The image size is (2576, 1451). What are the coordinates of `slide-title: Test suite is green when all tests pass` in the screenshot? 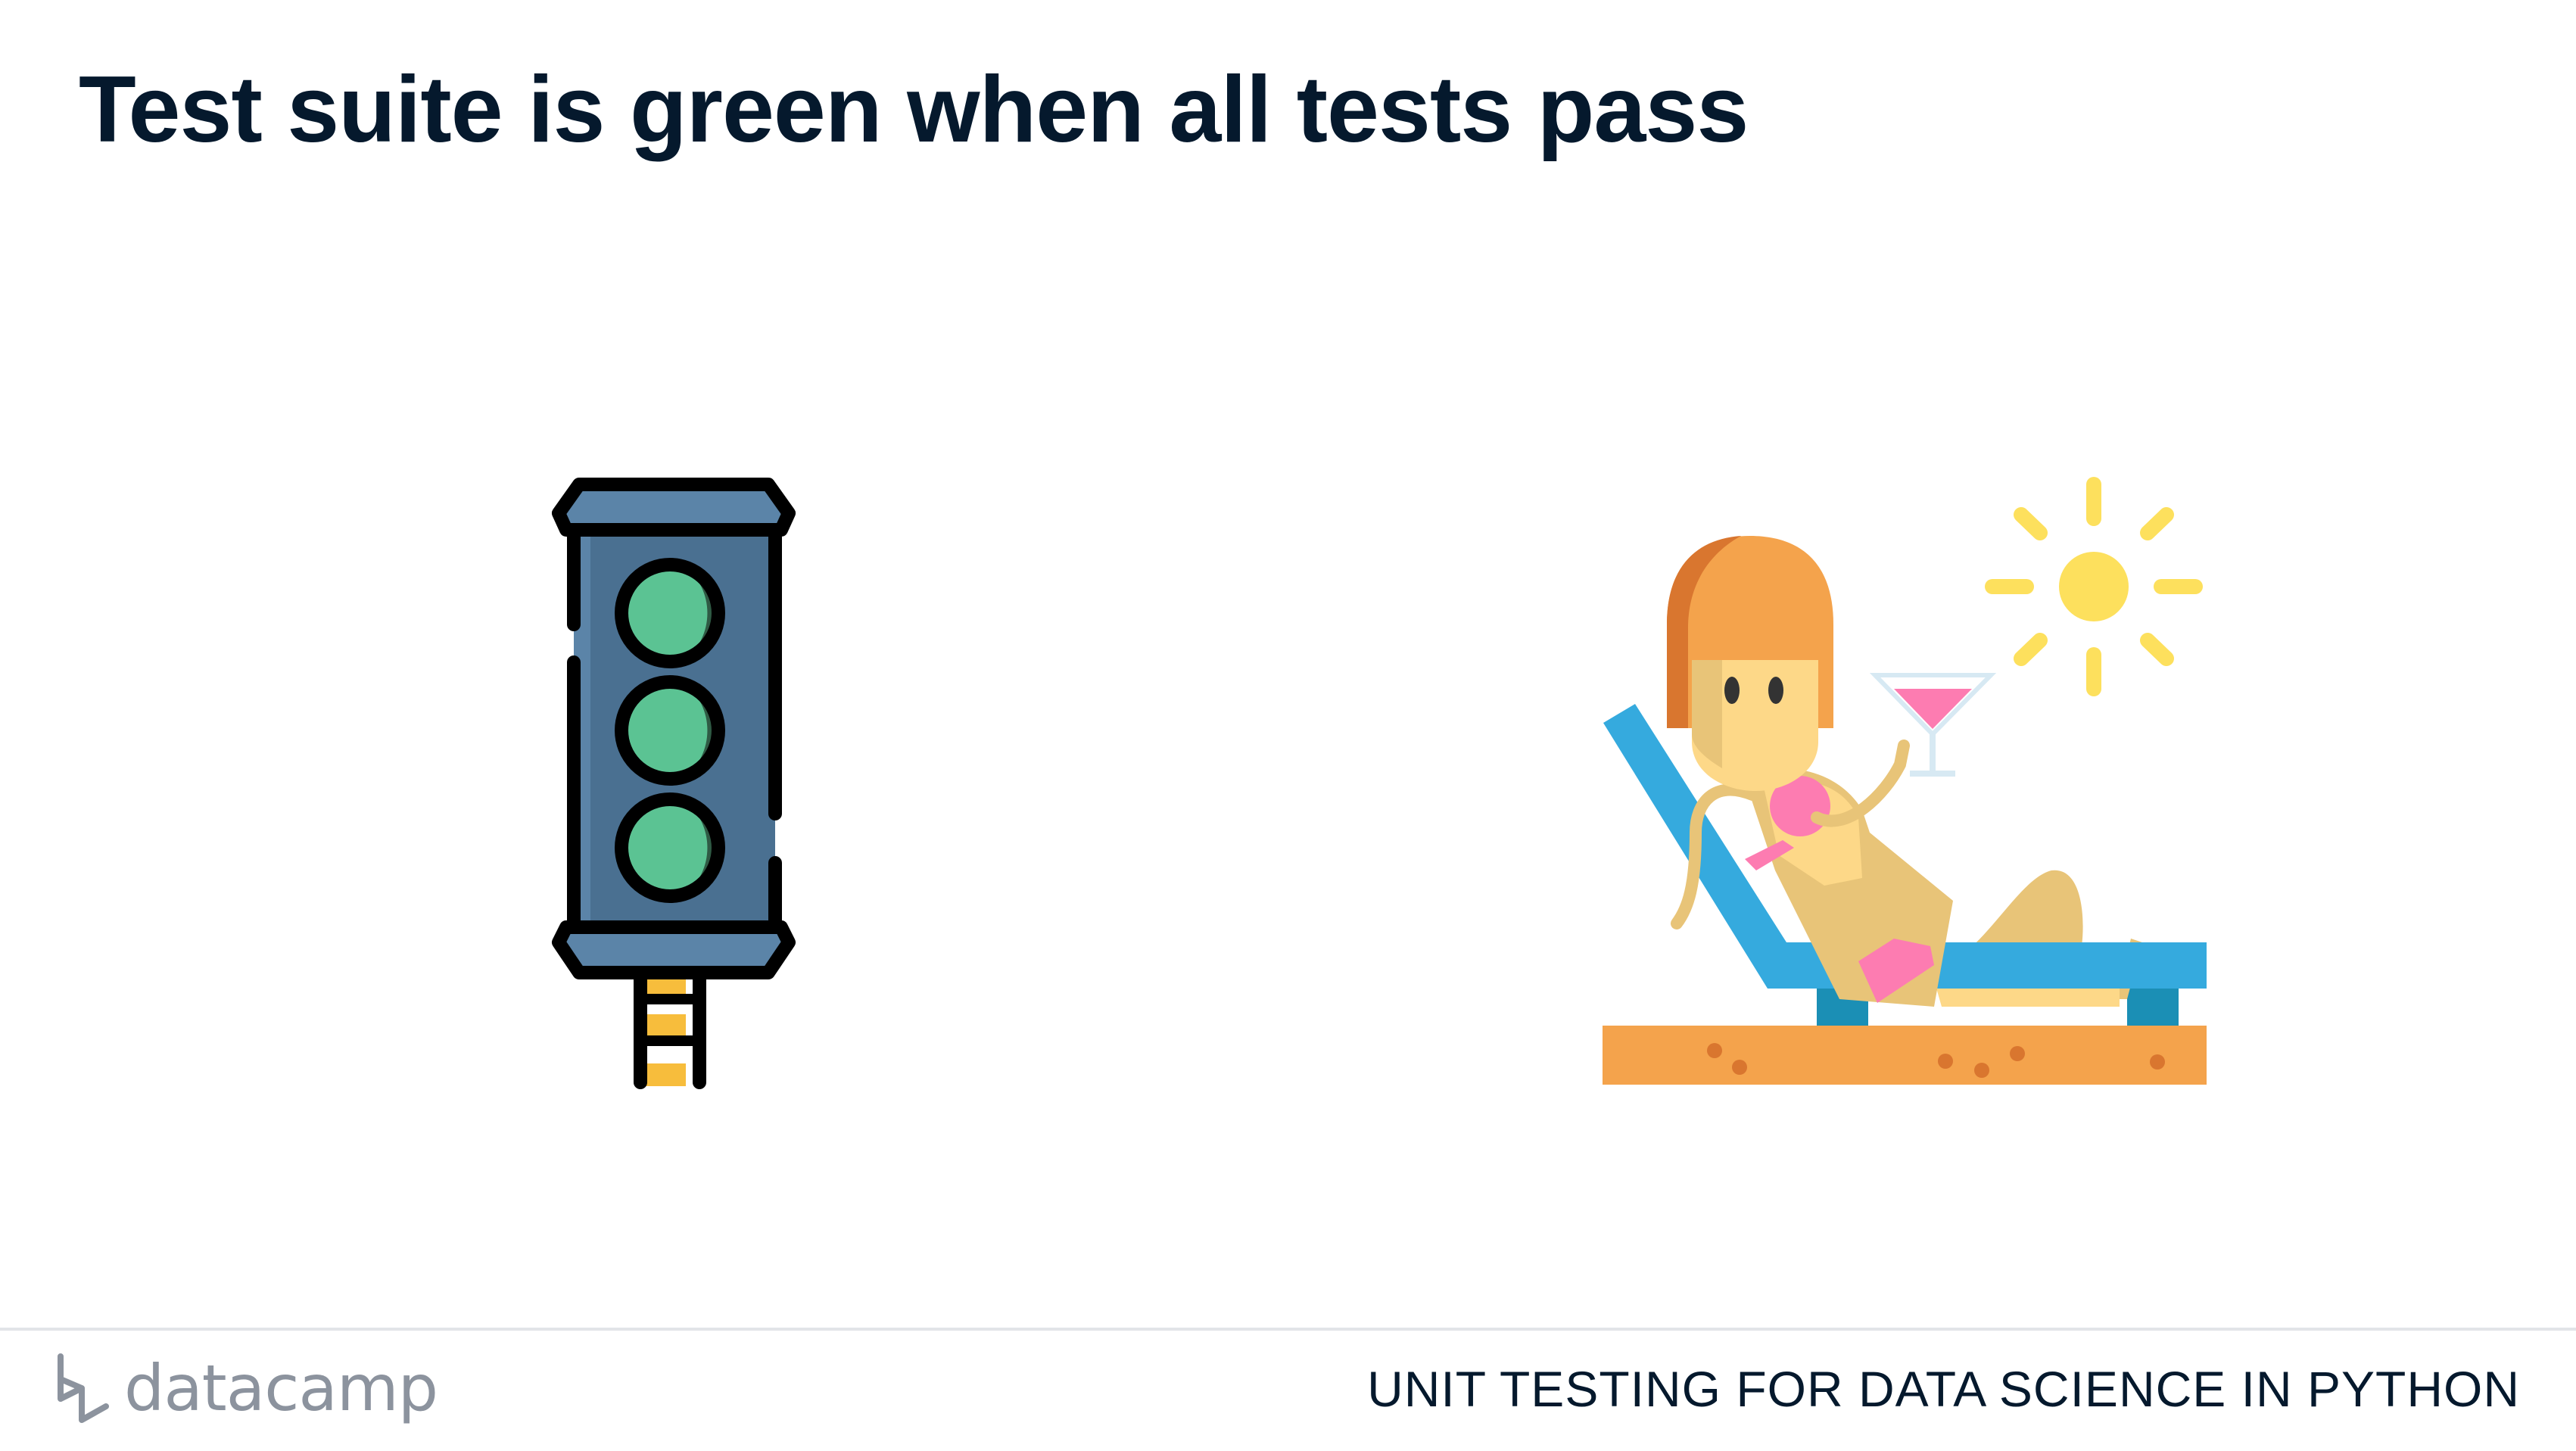 It's located at (914, 110).